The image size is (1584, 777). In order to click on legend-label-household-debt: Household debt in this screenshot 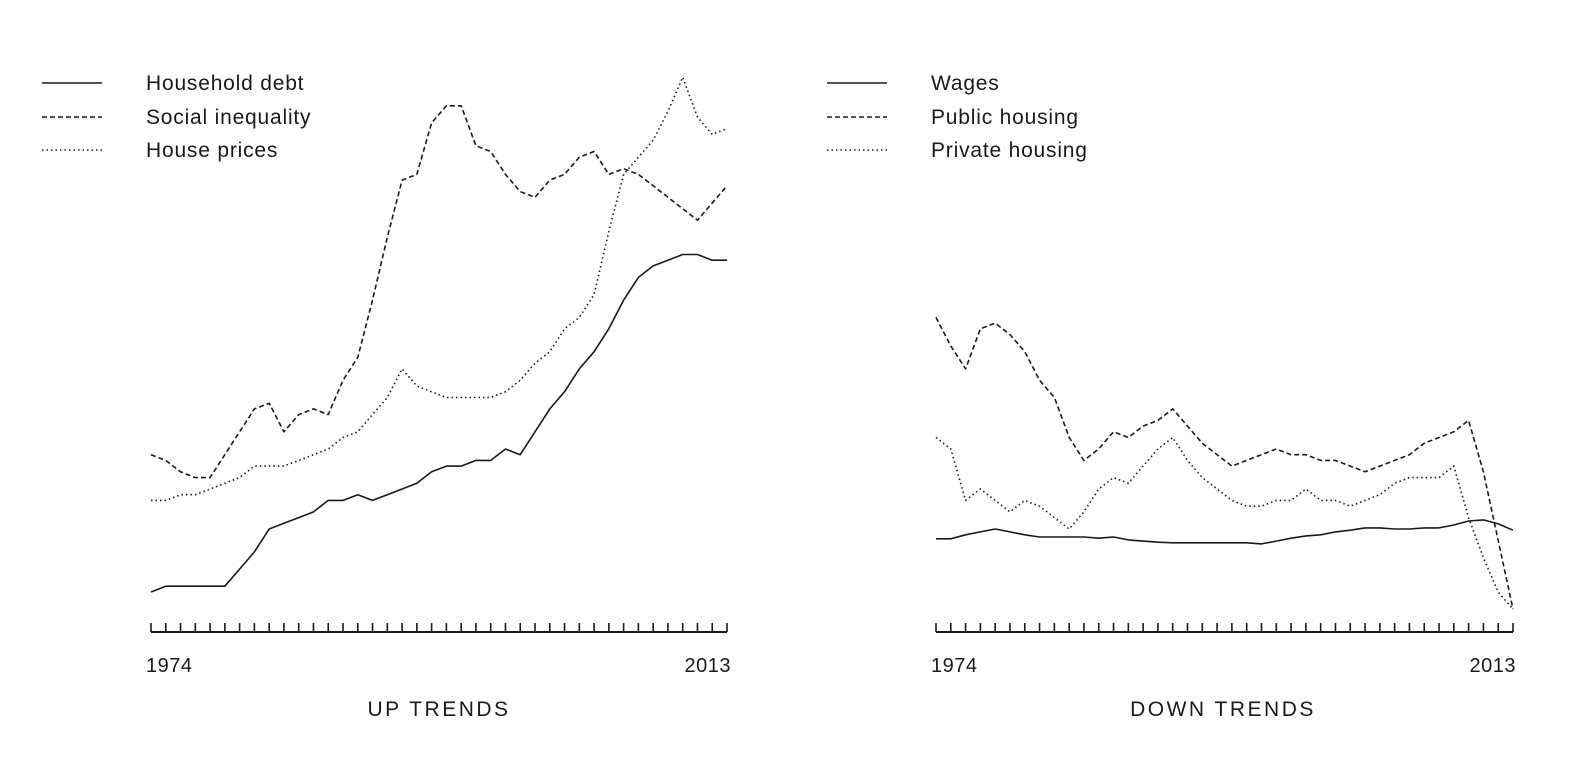, I will do `click(225, 83)`.